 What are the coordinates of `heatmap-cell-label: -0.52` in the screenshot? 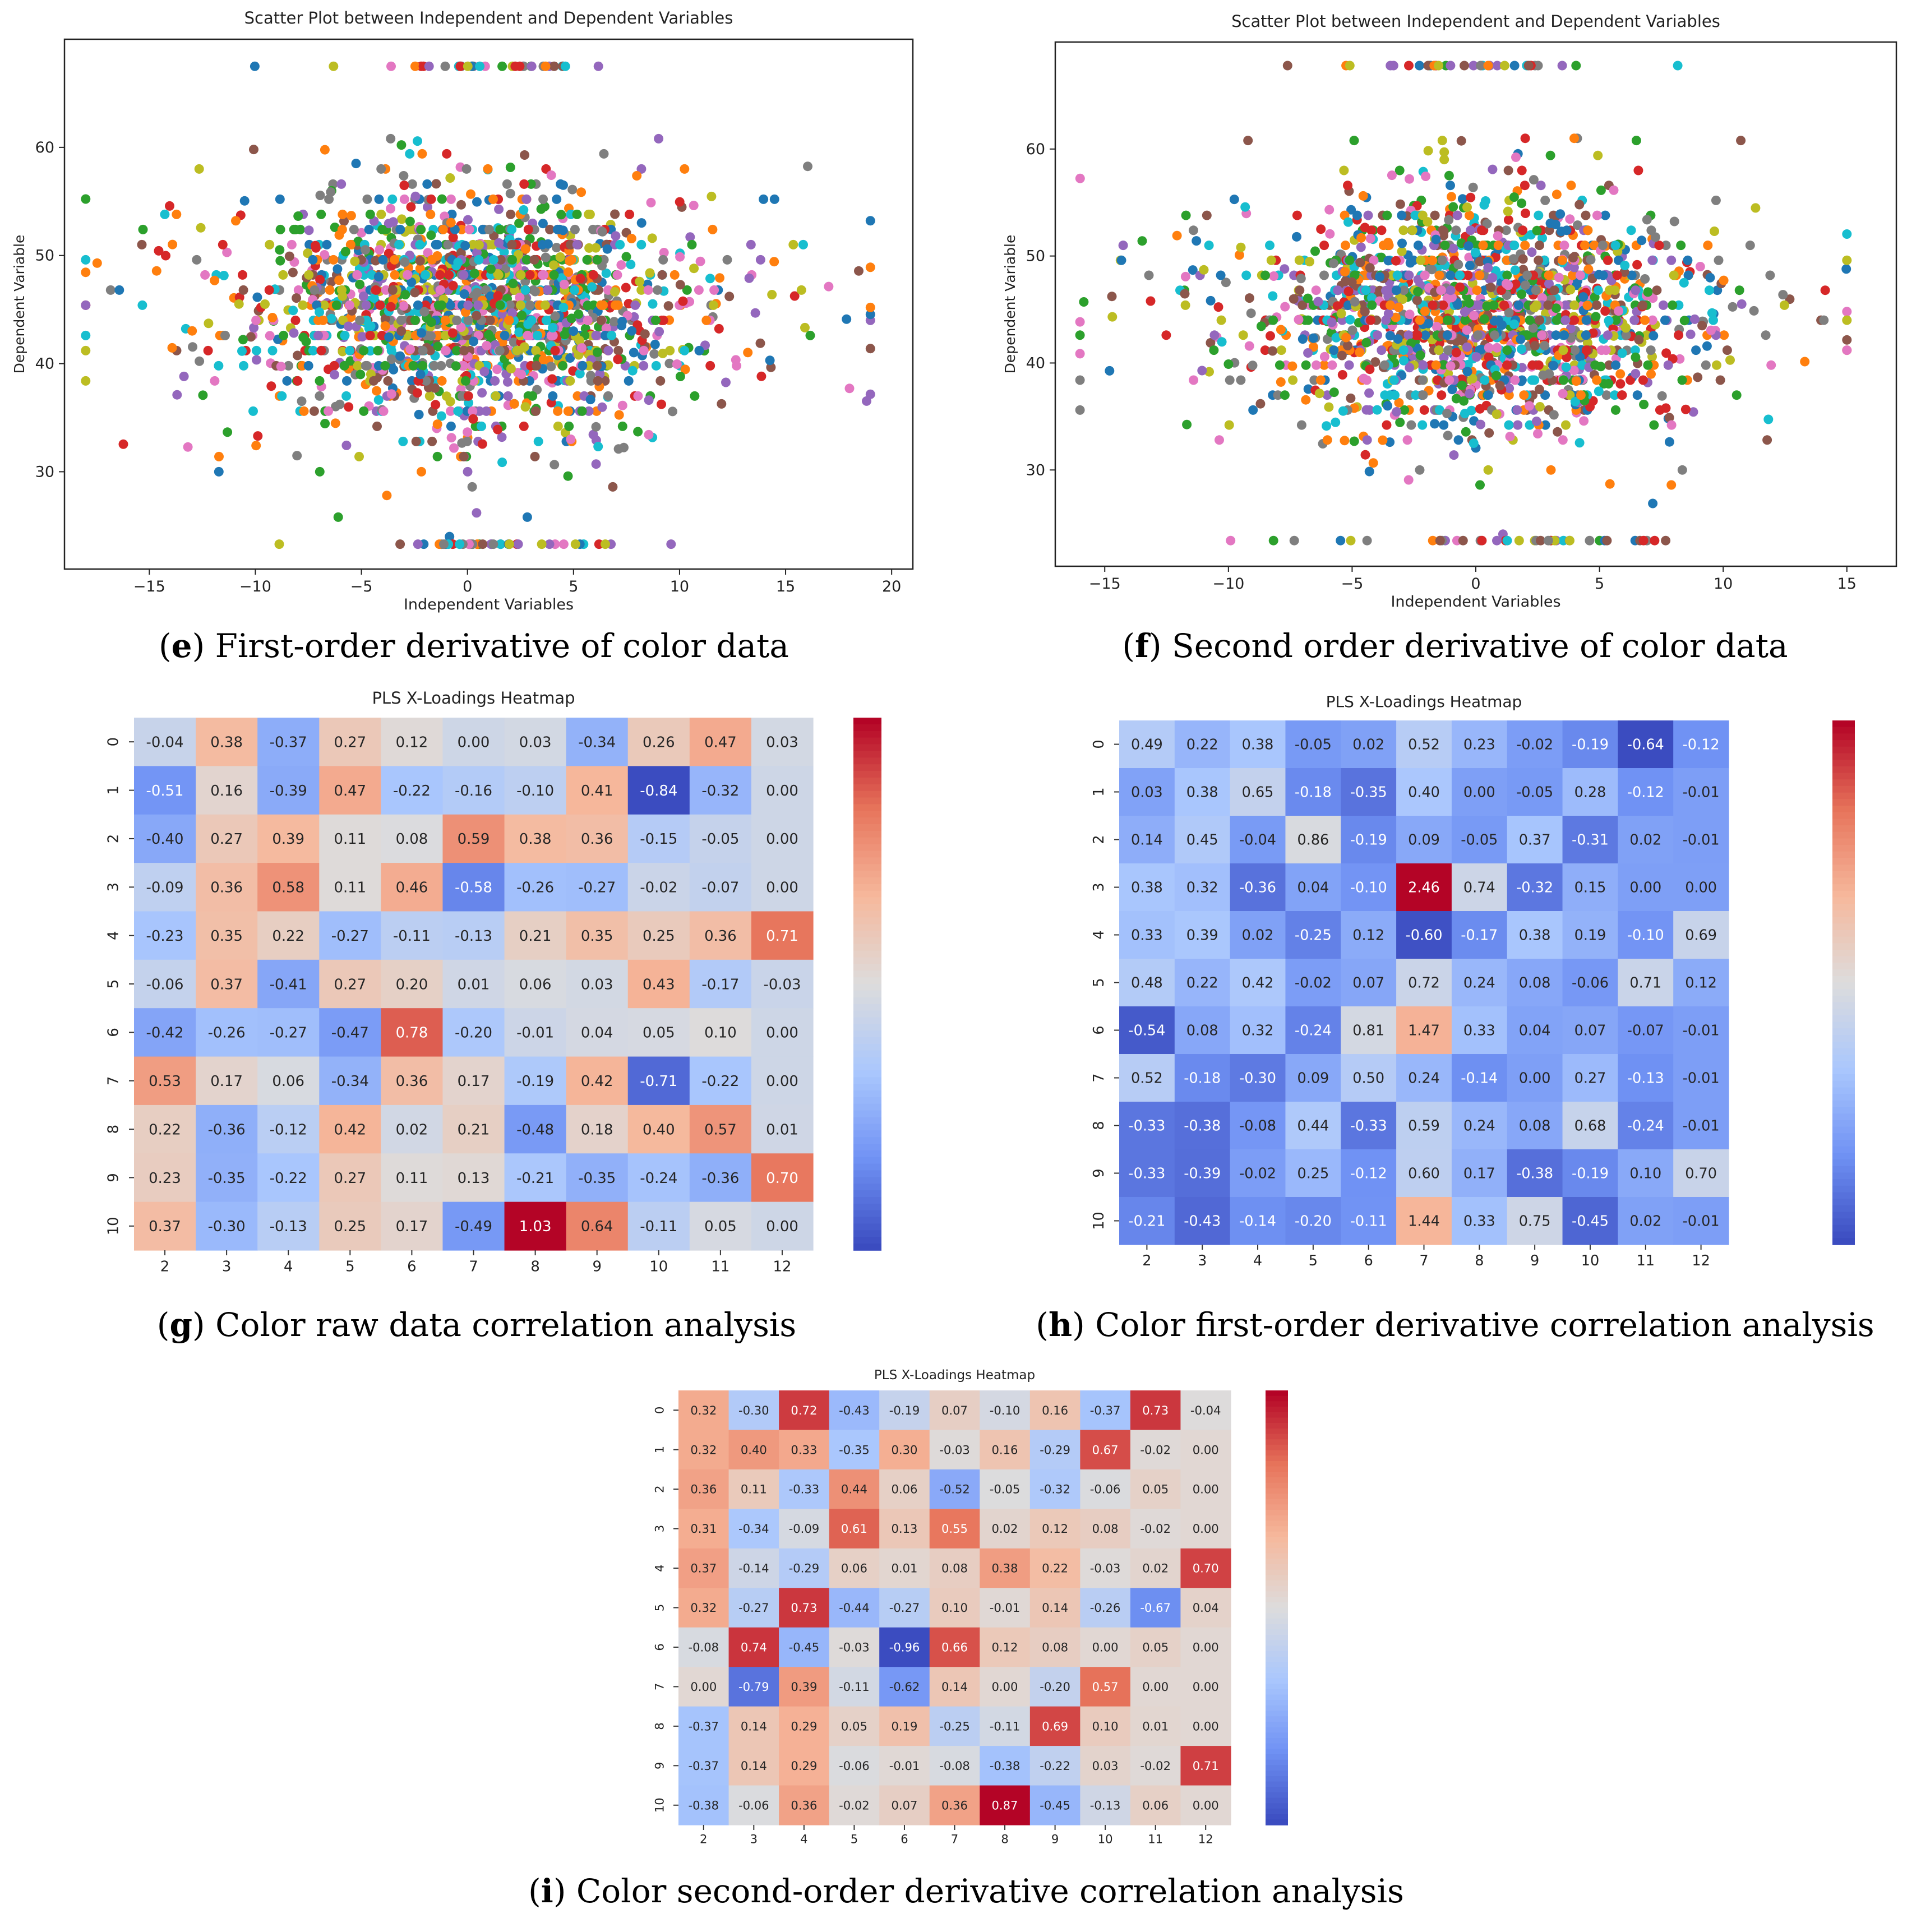 It's located at (954, 1489).